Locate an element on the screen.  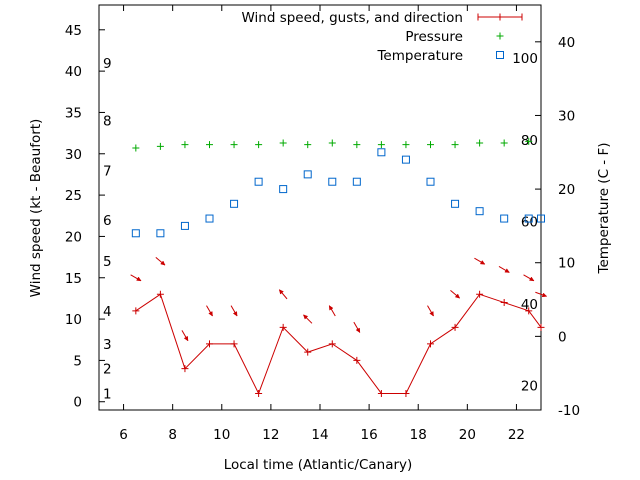
legend-label: Wind speed, gusts, and direction is located at coordinates (352, 18).